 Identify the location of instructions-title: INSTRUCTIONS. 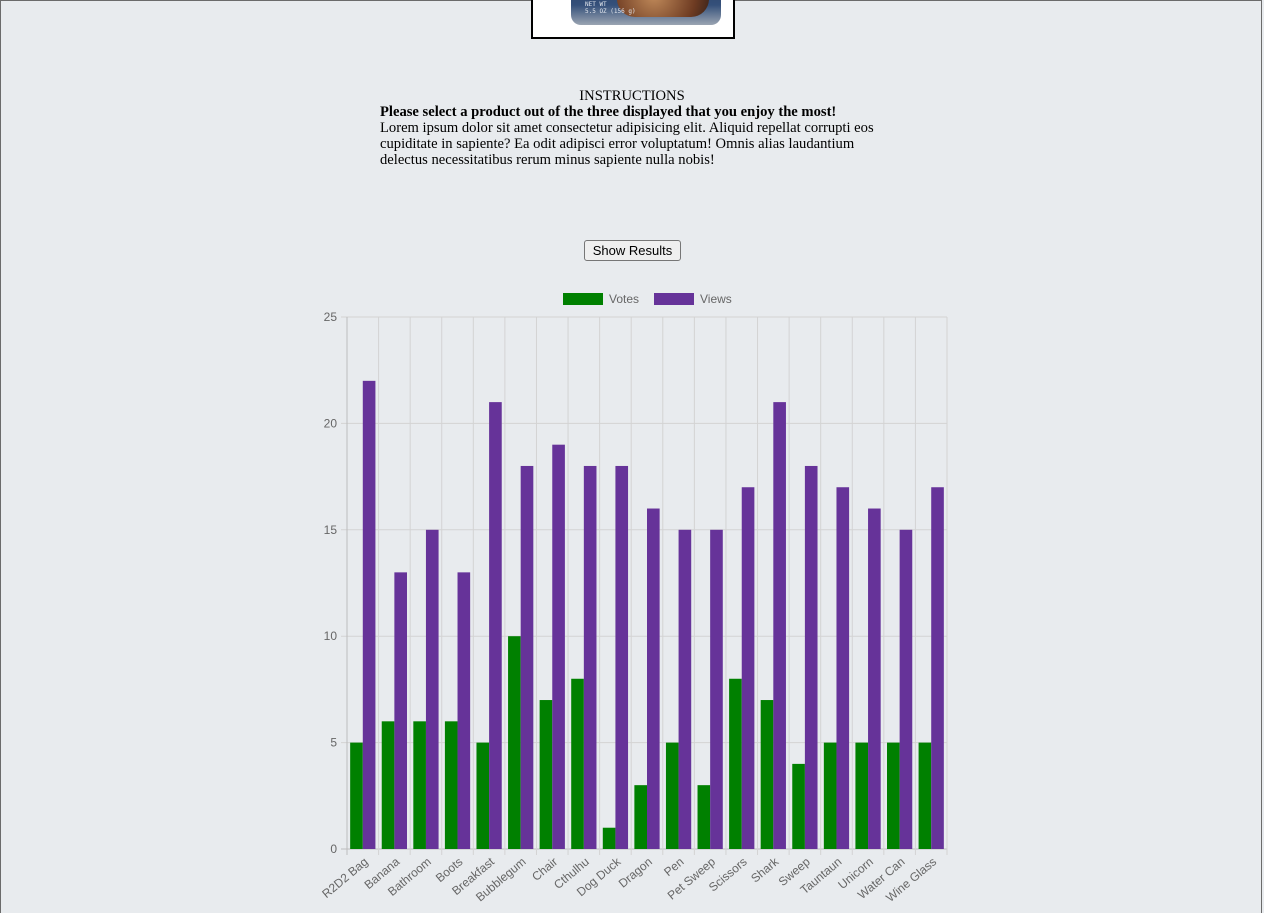
(632, 96).